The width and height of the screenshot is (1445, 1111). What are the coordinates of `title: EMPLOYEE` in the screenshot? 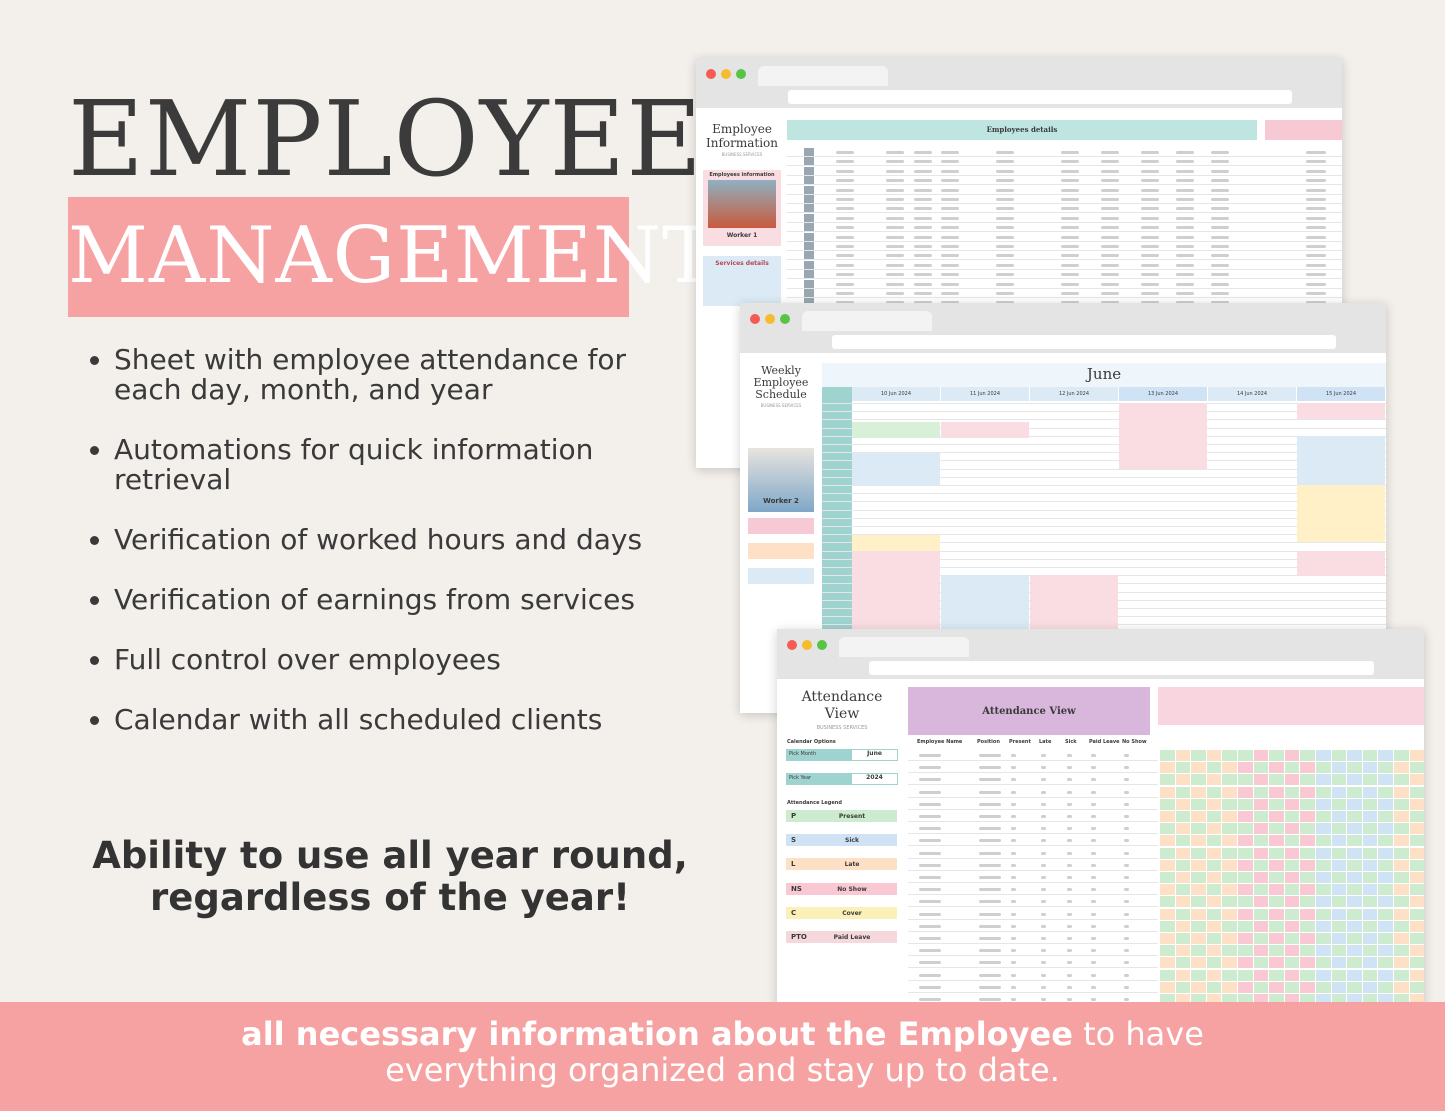 It's located at (386, 139).